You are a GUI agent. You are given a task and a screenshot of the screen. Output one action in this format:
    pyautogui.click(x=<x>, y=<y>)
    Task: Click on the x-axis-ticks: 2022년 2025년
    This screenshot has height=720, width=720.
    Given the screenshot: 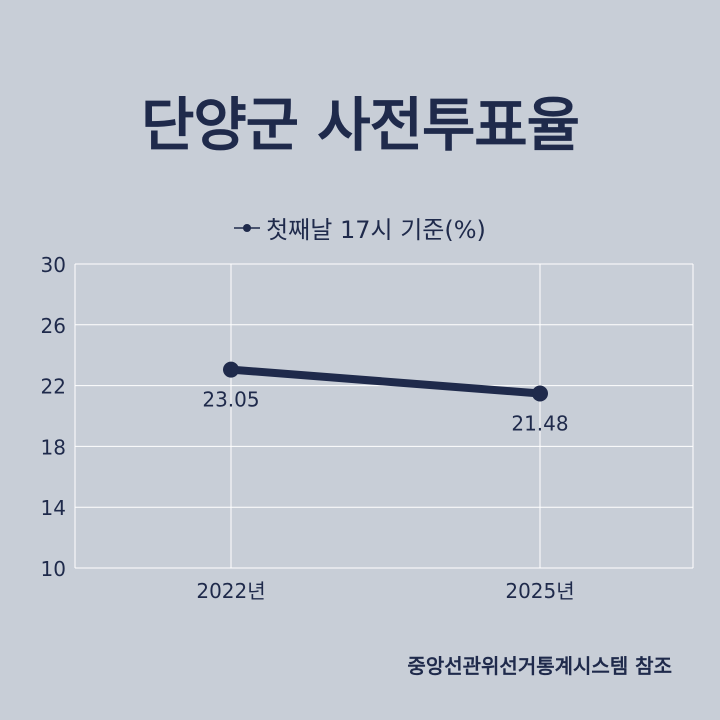 What is the action you would take?
    pyautogui.click(x=385, y=591)
    